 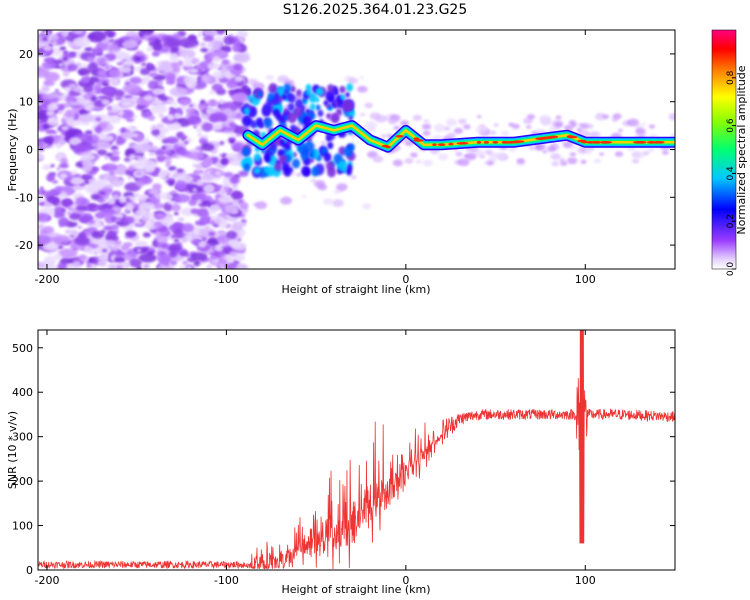 I want to click on spectrogram-y-label: Frequency (Hz), so click(x=12, y=150).